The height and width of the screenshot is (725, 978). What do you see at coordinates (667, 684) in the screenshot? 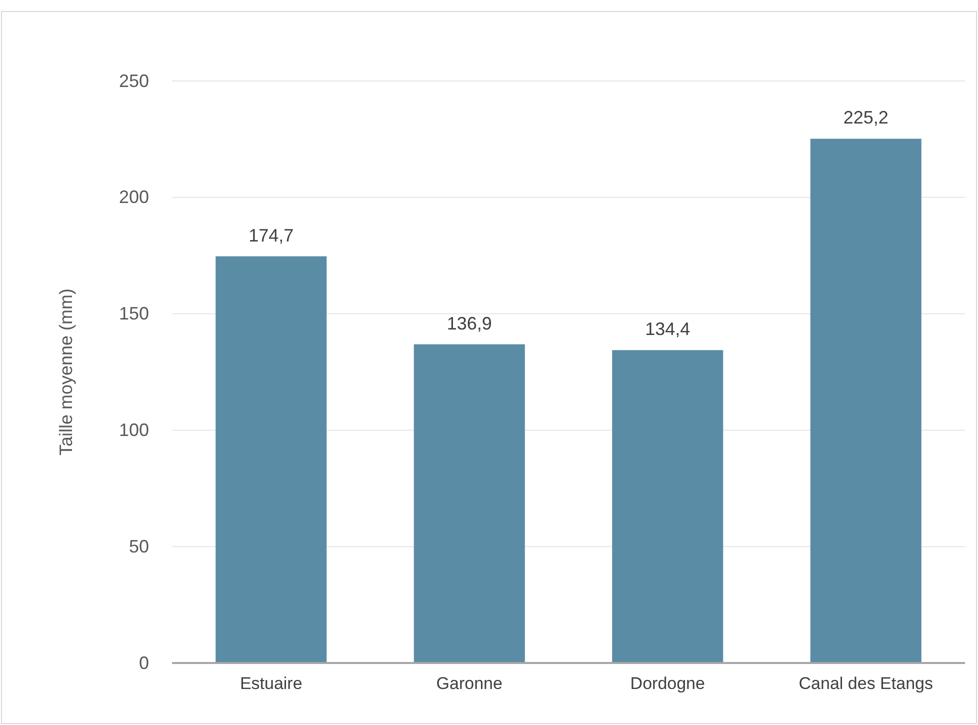
I see `x-tick-label: Dordogne` at bounding box center [667, 684].